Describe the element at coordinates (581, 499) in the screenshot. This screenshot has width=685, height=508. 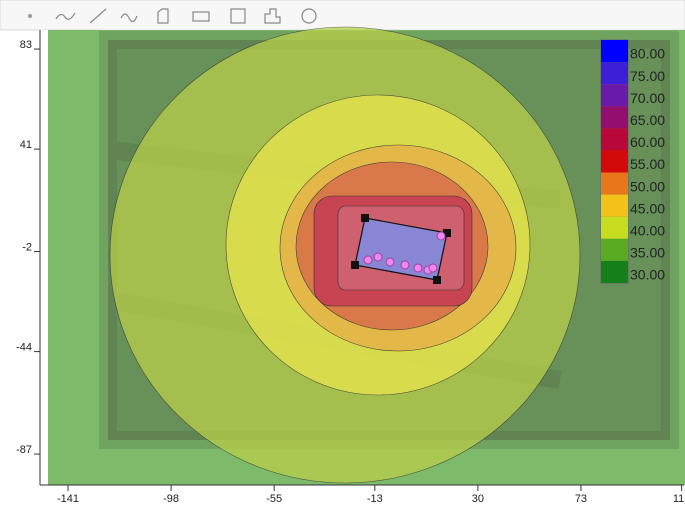
I see `x-tick-label: 73` at that location.